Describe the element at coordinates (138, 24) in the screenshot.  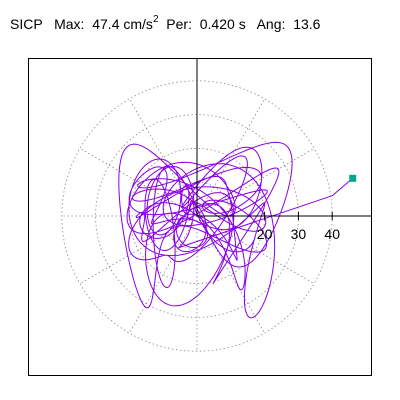
I see `max-unit: cm/s` at that location.